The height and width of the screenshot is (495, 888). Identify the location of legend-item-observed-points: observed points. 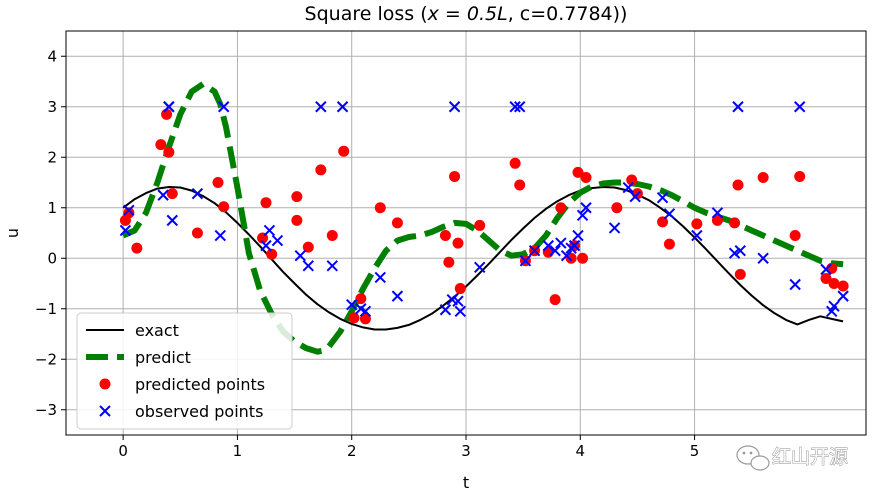
(181, 411).